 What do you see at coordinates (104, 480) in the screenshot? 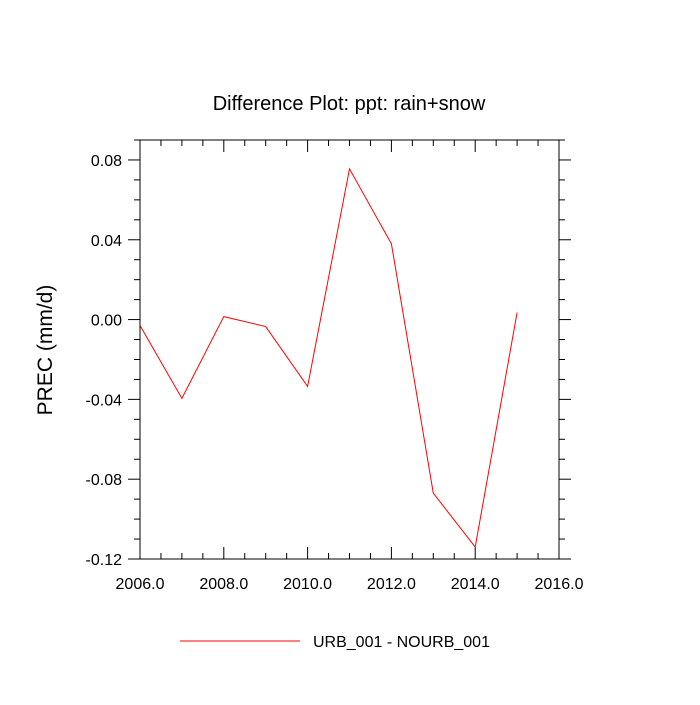
I see `y-tick-label: -0.08` at bounding box center [104, 480].